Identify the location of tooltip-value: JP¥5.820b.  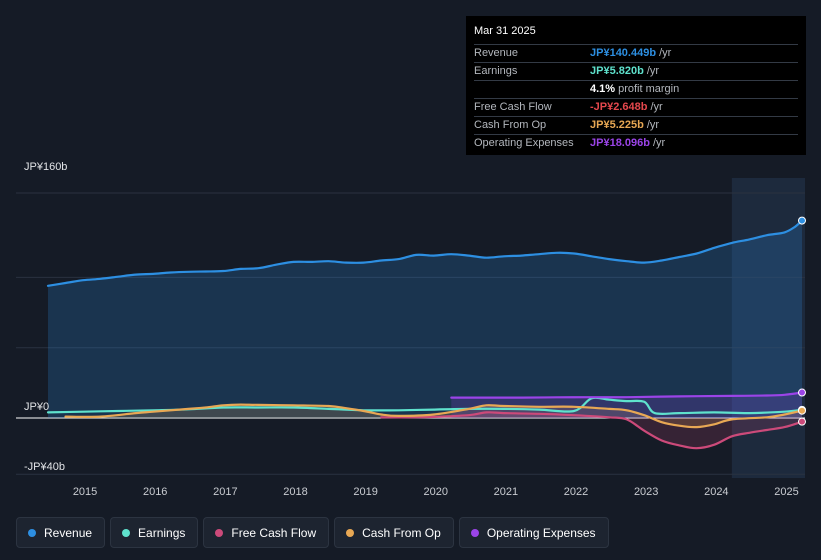
(617, 71).